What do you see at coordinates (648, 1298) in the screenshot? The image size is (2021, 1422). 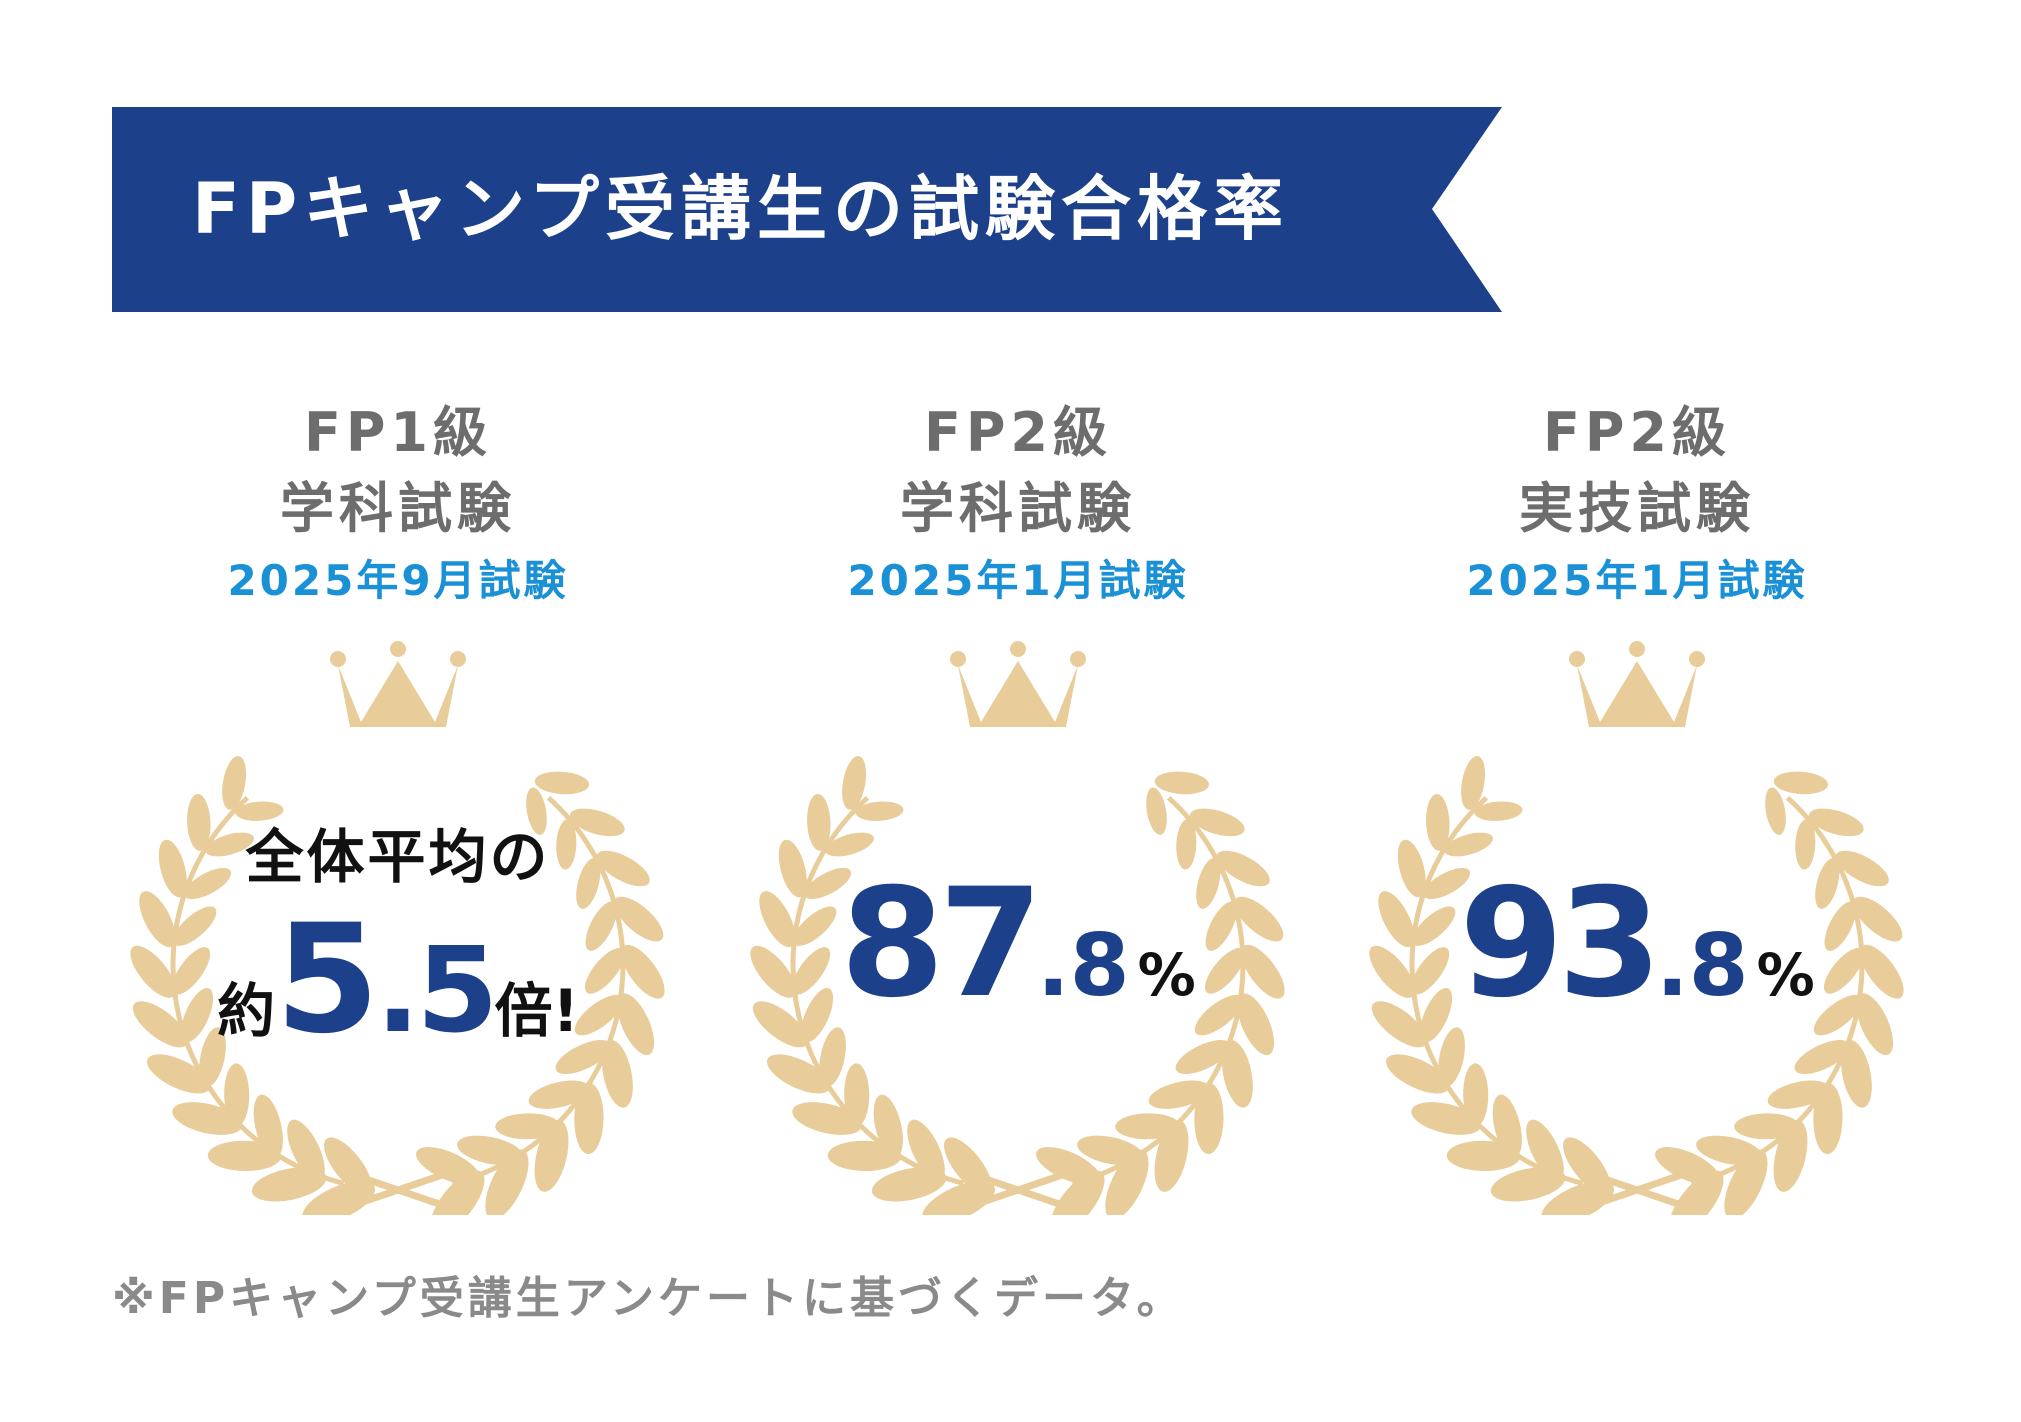 I see `footnote: ※FPキャンプ受講生アンケートに基づくデータ。` at bounding box center [648, 1298].